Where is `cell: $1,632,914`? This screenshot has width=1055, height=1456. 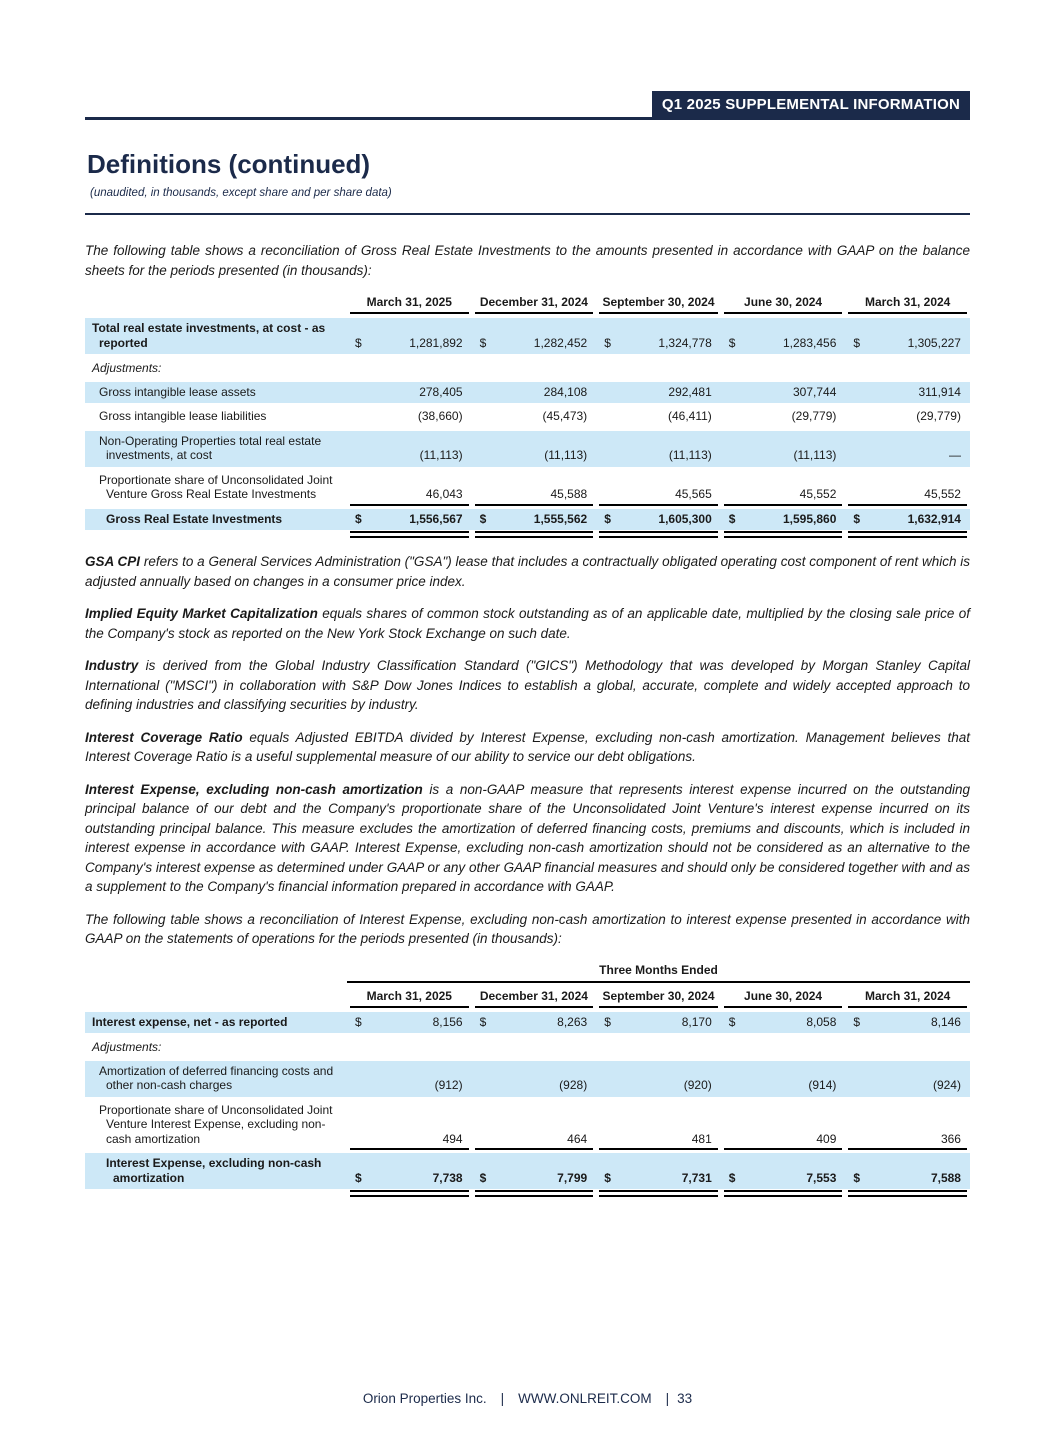
cell: $1,632,914 is located at coordinates (907, 520).